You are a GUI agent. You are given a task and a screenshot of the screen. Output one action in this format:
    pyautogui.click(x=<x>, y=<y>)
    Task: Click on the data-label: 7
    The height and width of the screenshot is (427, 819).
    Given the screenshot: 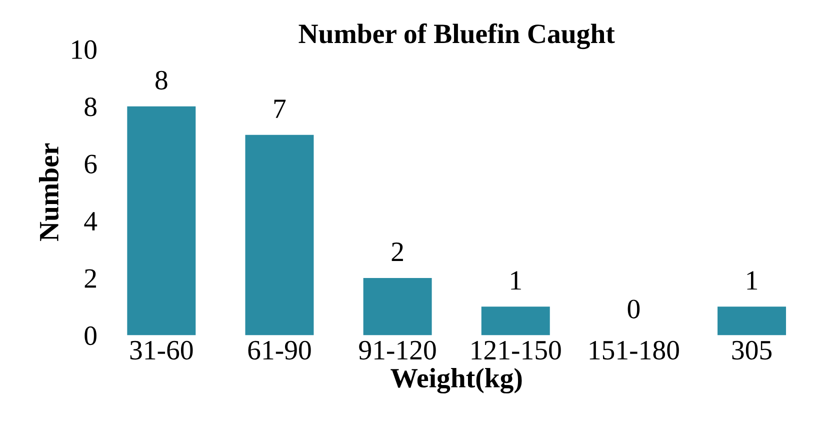 What is the action you would take?
    pyautogui.click(x=280, y=109)
    